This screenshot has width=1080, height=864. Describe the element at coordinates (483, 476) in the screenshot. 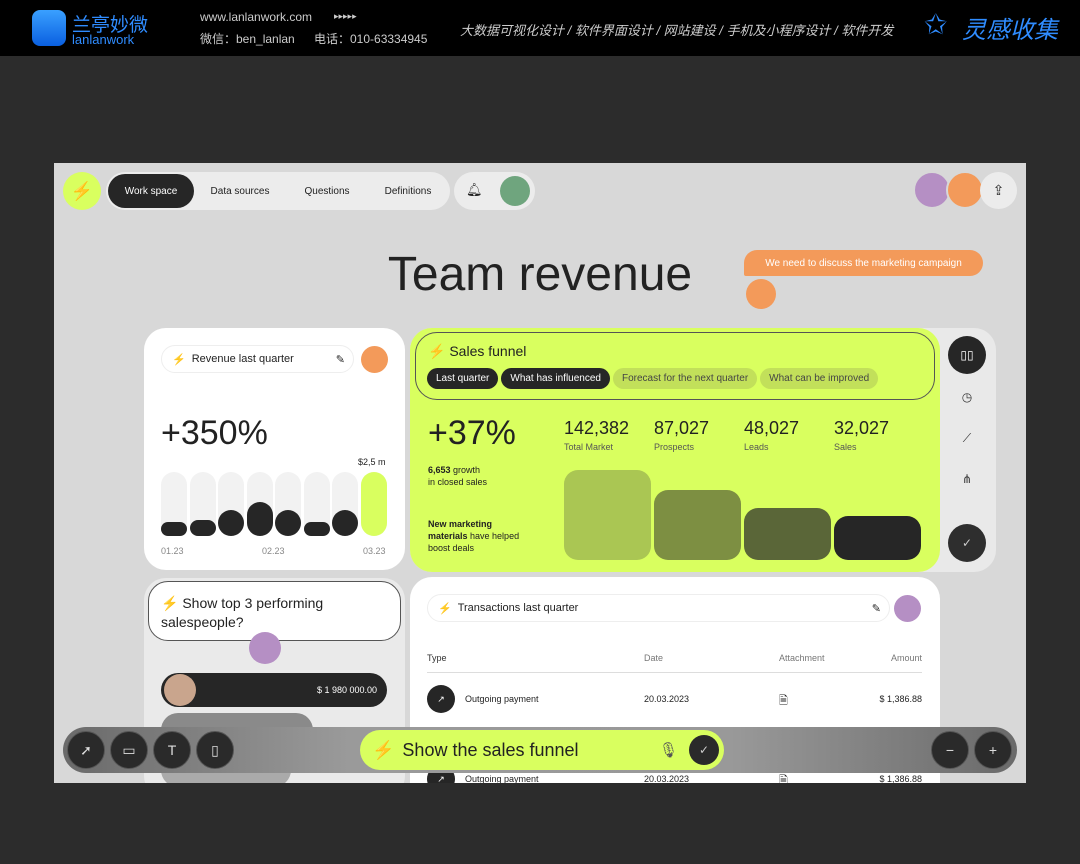

I see `growth-text: 6,653 growth in closed sales` at that location.